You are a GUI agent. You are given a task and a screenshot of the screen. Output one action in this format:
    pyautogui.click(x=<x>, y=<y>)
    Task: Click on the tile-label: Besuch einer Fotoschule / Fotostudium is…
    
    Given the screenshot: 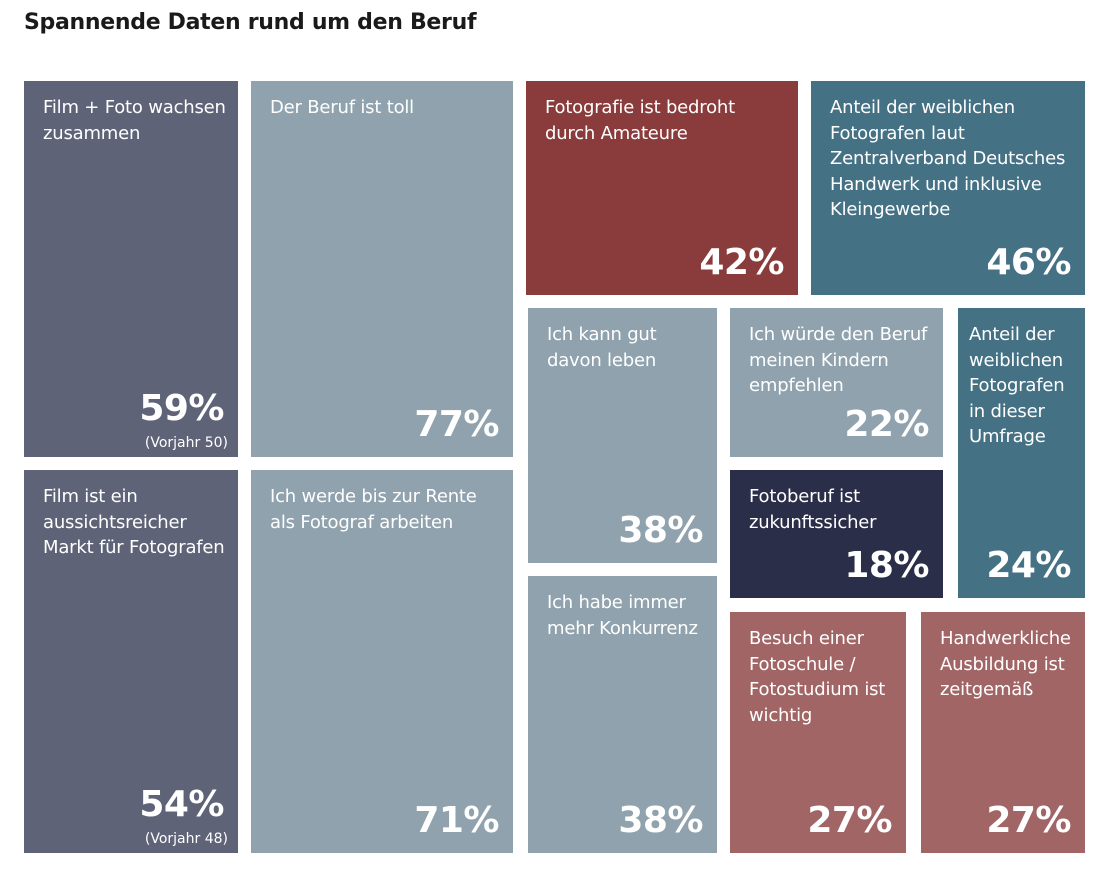 What is the action you would take?
    pyautogui.click(x=817, y=677)
    